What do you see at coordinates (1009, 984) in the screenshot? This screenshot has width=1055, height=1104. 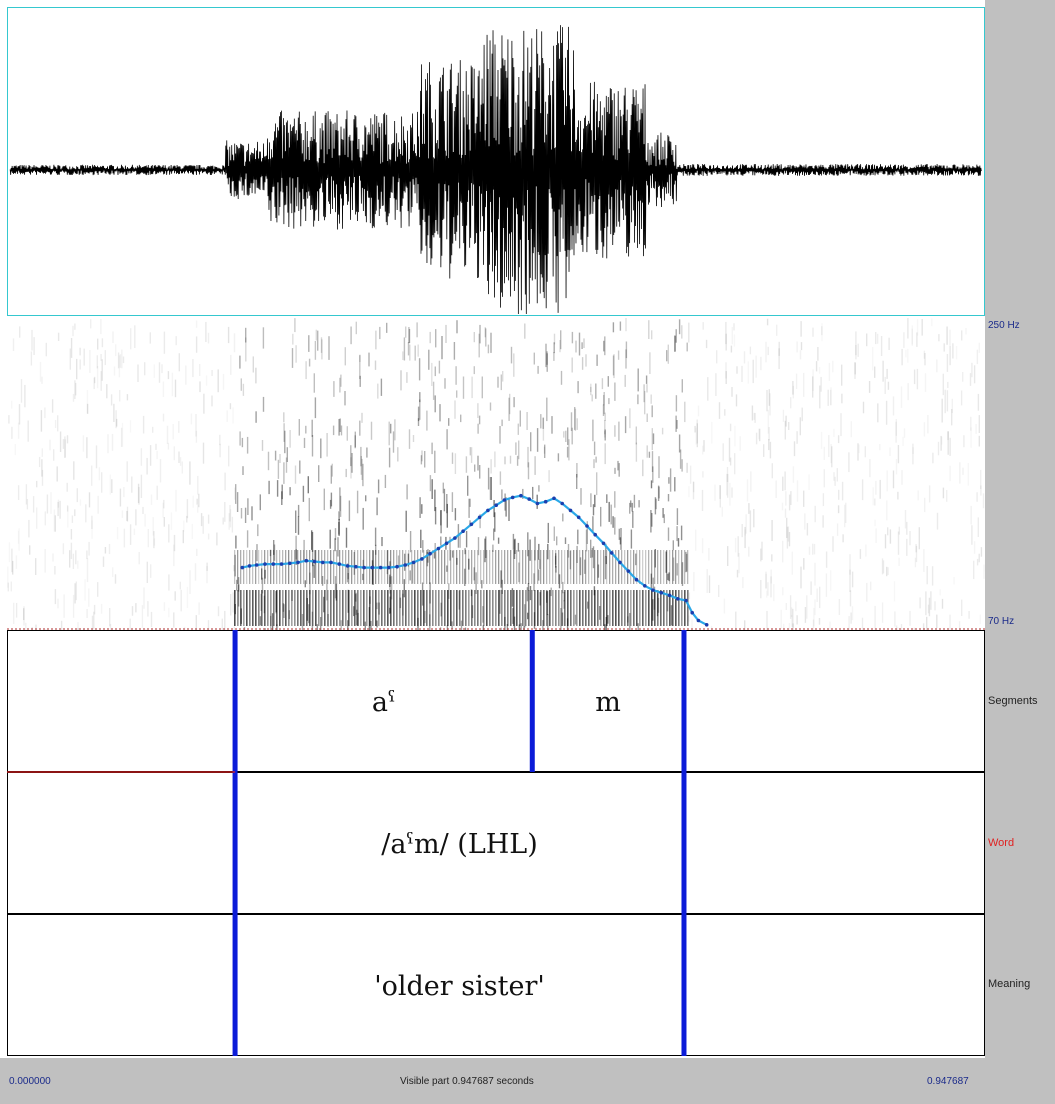 I see `tier-name-meaning: Meaning` at bounding box center [1009, 984].